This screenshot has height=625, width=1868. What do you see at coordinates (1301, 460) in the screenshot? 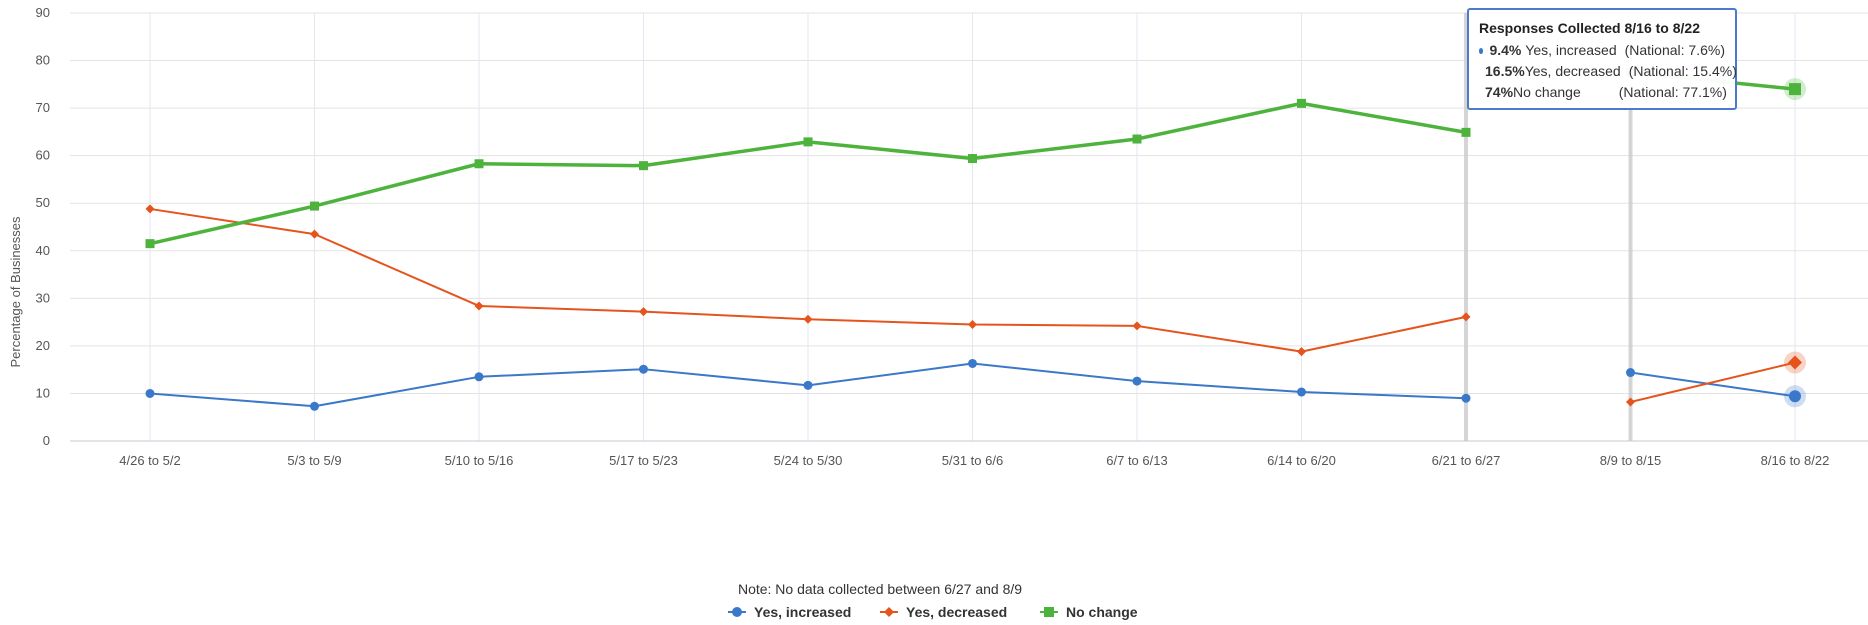
I see `x-tick-label: 6/14 to 6/20` at bounding box center [1301, 460].